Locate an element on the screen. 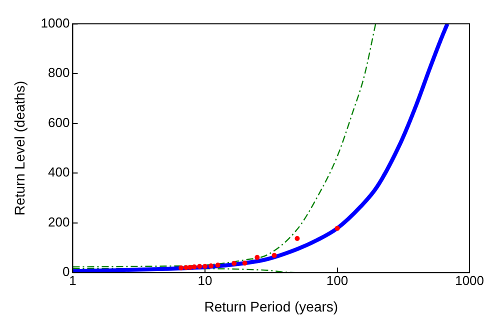  x-tick-label: 10 is located at coordinates (205, 280).